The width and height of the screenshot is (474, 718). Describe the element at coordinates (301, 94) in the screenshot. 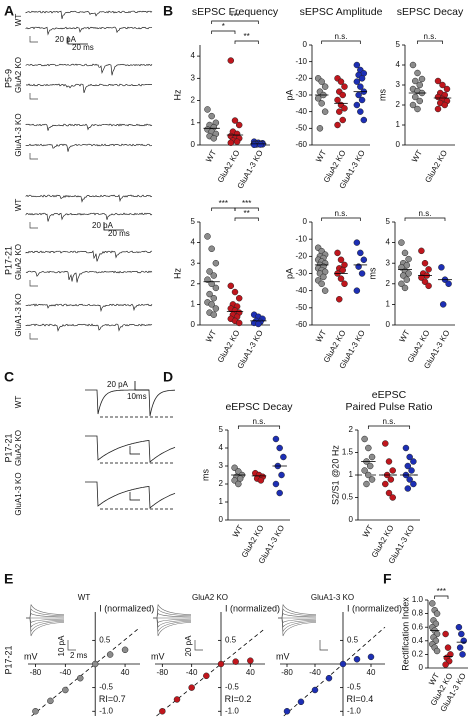

I see `y-tick-label: -30` at that location.